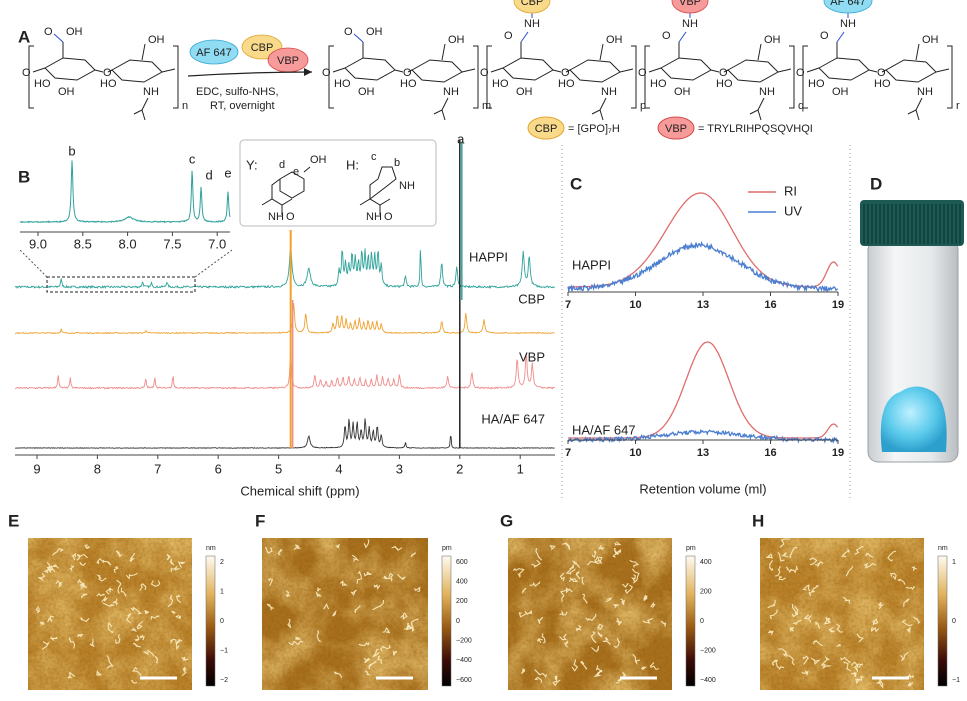 This screenshot has height=701, width=967. Describe the element at coordinates (288, 61) in the screenshot. I see `reagent-label: VBP` at that location.